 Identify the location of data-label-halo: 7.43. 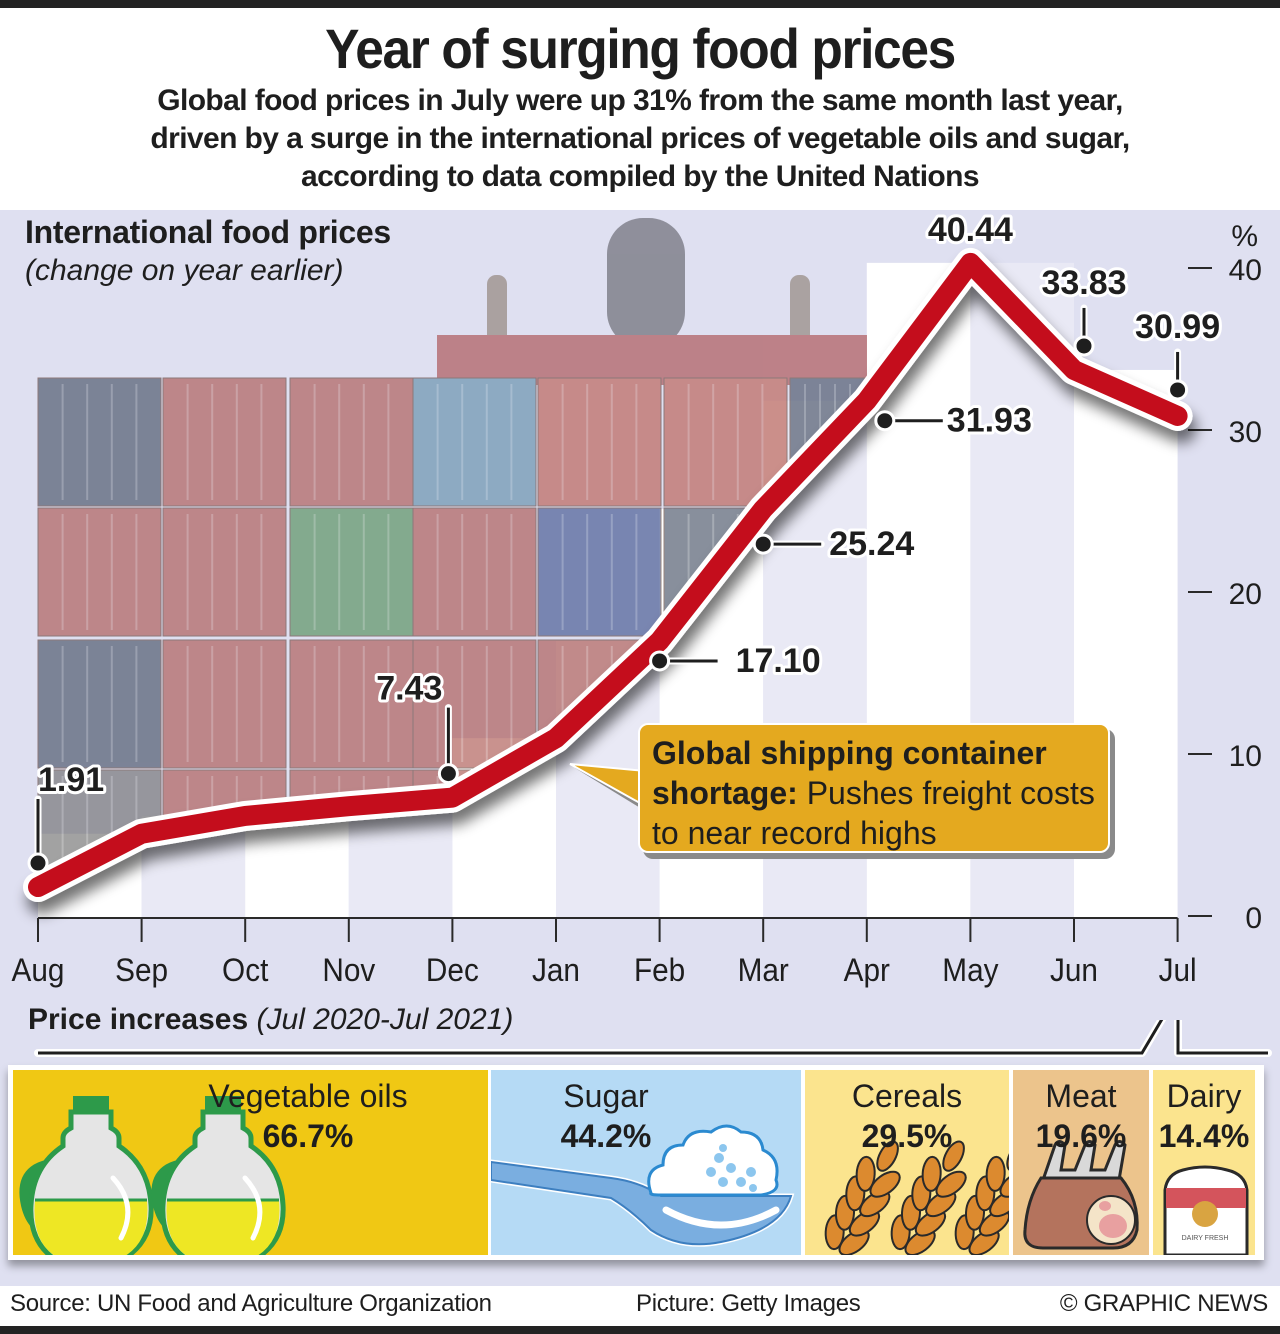
(409, 689).